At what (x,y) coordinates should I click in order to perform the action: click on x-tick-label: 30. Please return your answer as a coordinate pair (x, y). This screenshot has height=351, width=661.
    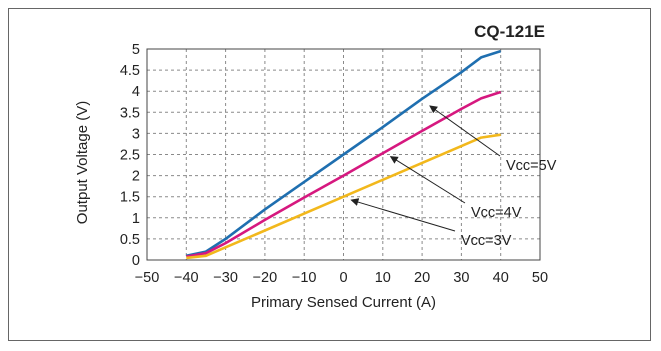
    Looking at the image, I should click on (461, 278).